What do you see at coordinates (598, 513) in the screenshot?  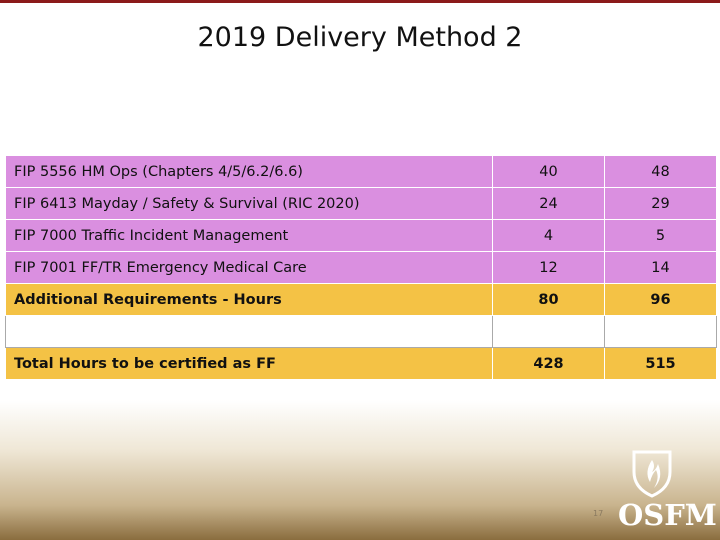 I see `page-number: 17` at bounding box center [598, 513].